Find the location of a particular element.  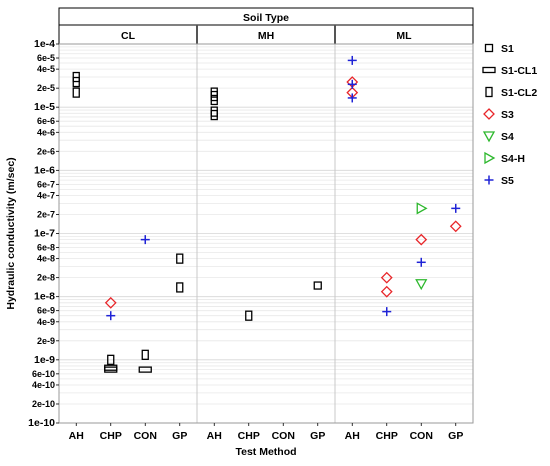

y-tick-label: 6e-6 is located at coordinates (46, 121).